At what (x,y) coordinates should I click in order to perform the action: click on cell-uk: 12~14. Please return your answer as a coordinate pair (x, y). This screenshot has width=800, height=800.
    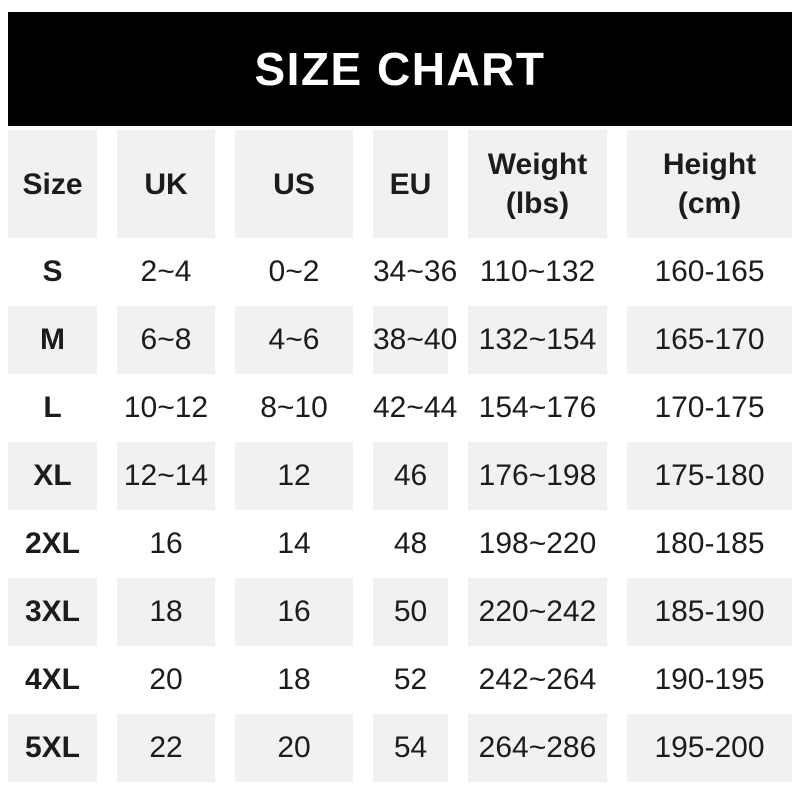
    Looking at the image, I should click on (156, 476).